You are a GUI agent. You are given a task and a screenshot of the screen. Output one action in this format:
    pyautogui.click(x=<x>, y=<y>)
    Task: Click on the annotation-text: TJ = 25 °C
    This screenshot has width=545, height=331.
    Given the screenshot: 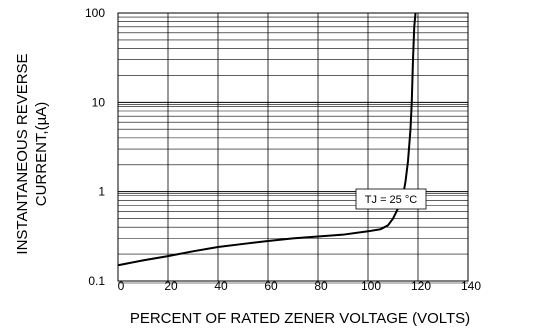 What is the action you would take?
    pyautogui.click(x=391, y=200)
    